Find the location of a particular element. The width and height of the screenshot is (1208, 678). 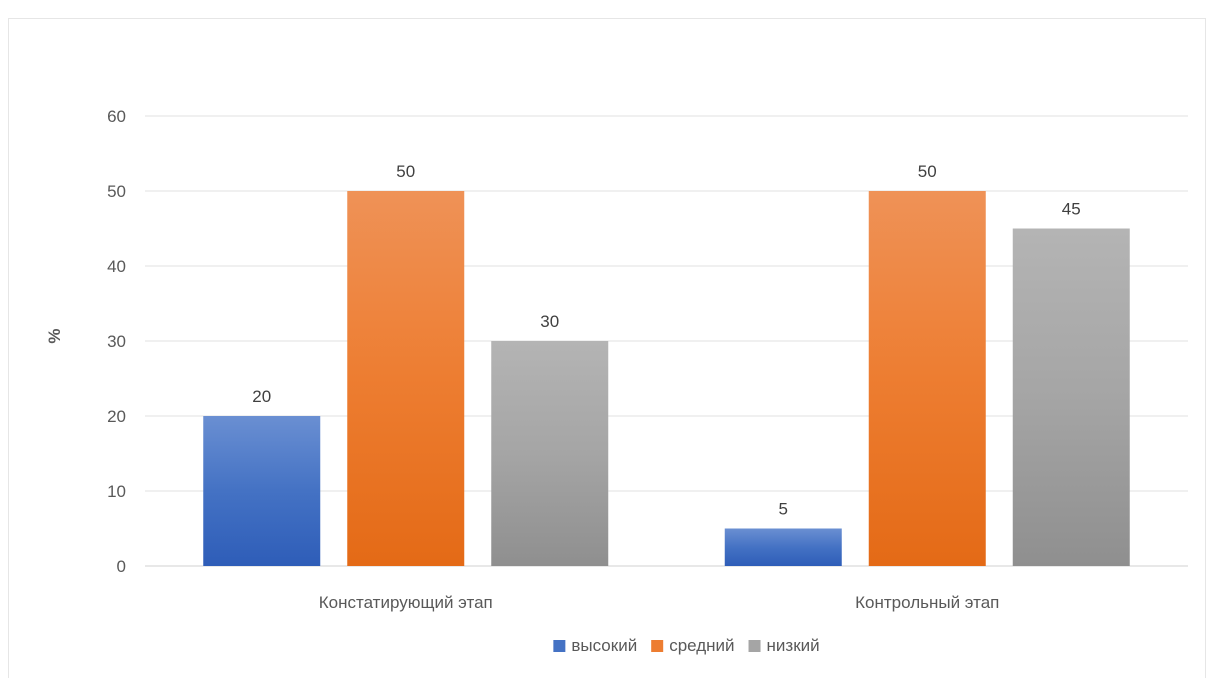

y-tick-label: 40 is located at coordinates (116, 266).